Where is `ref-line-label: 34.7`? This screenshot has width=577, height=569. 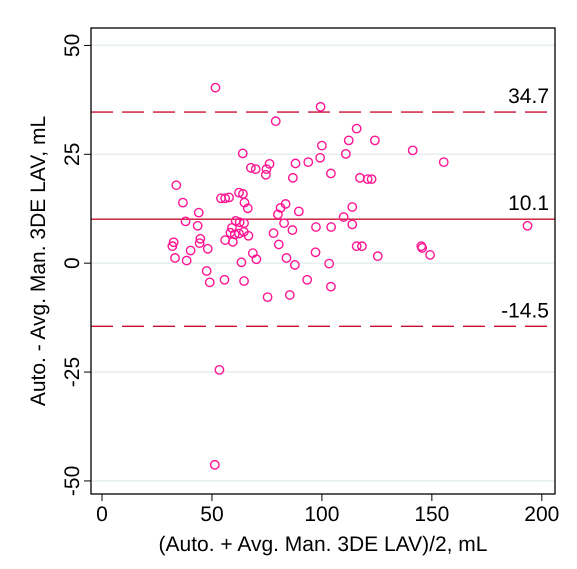
ref-line-label: 34.7 is located at coordinates (528, 96).